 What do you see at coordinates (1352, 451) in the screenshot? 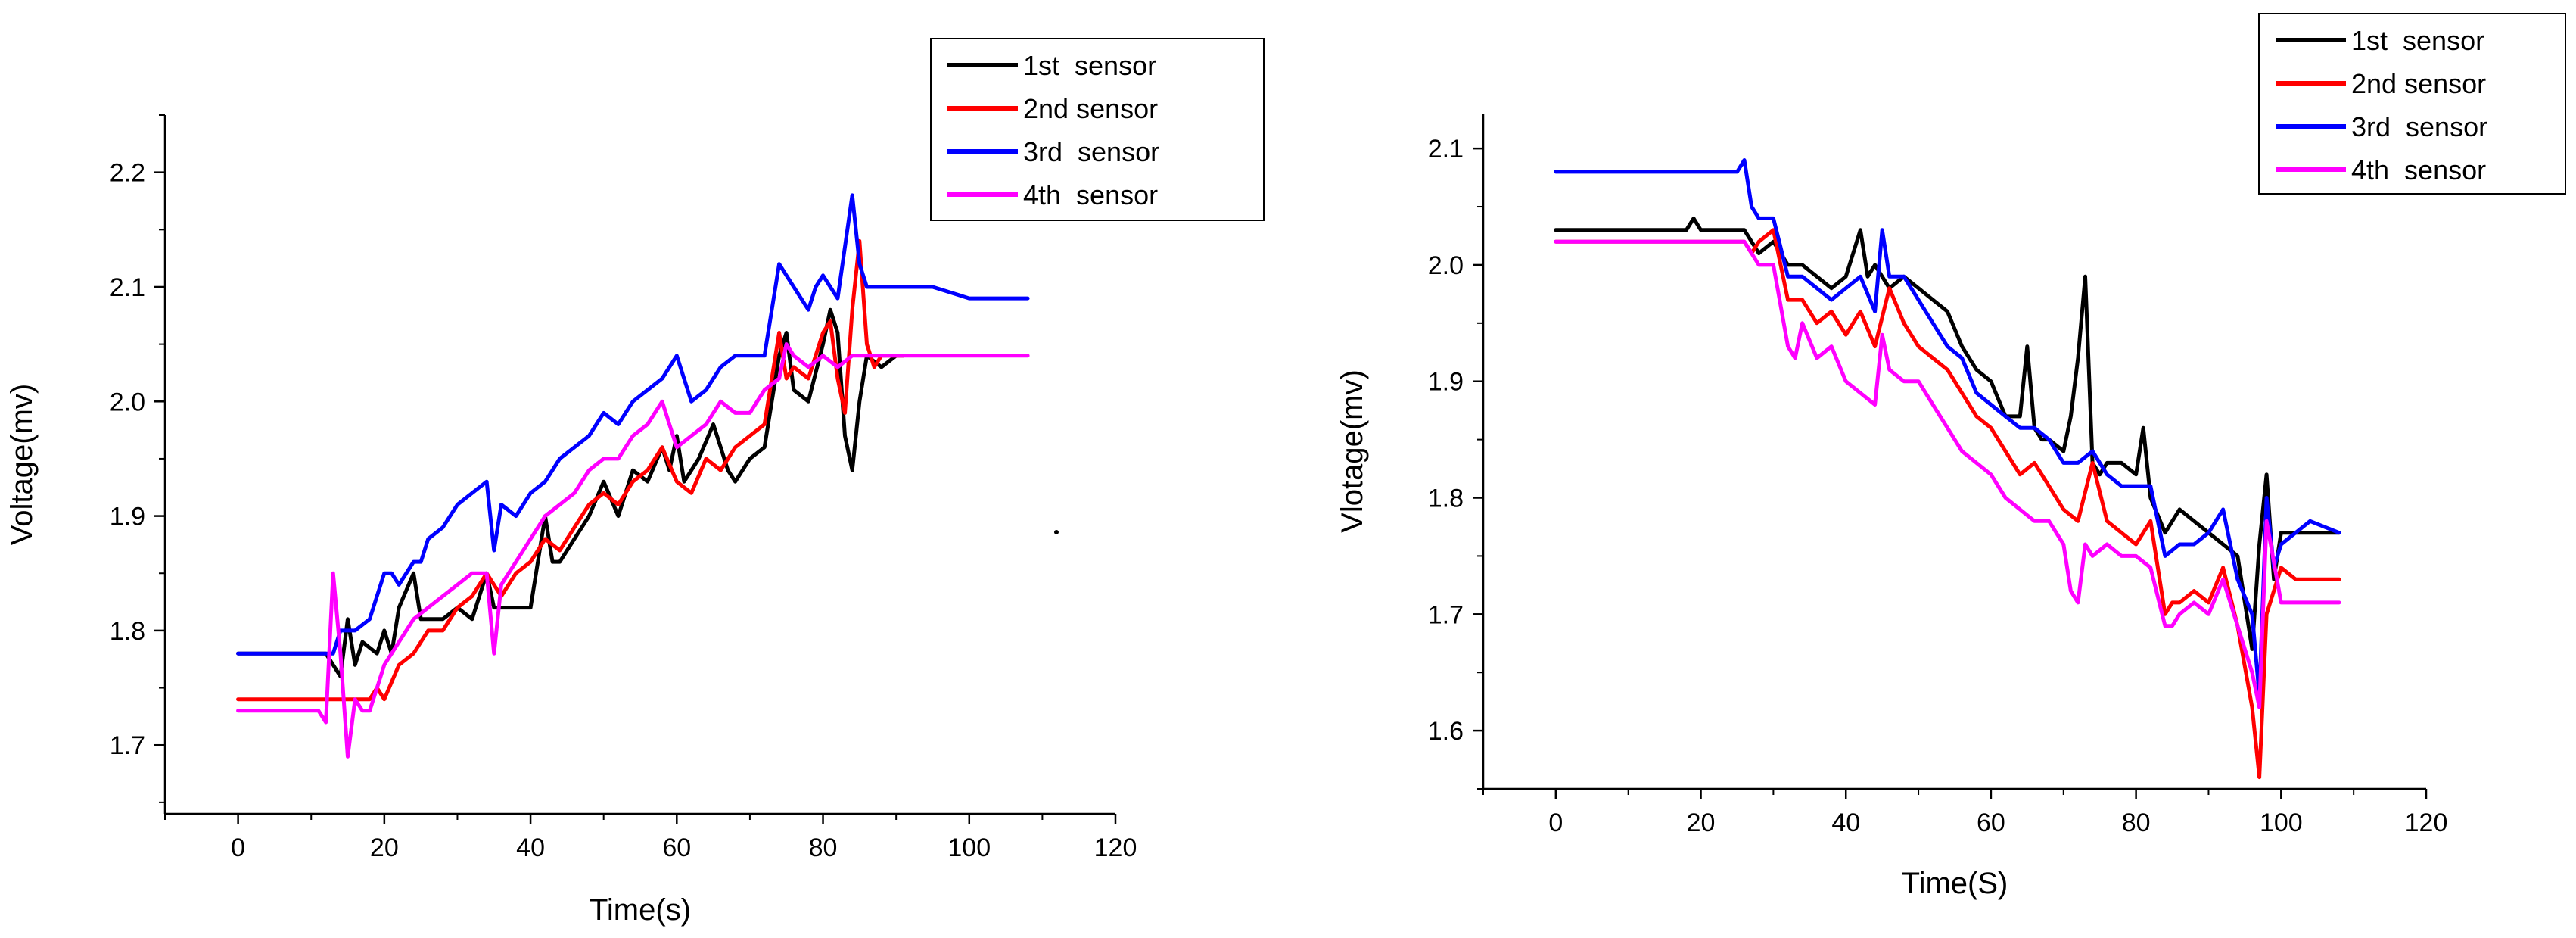
I see `y-axis-title: Vlotage(mv)` at bounding box center [1352, 451].